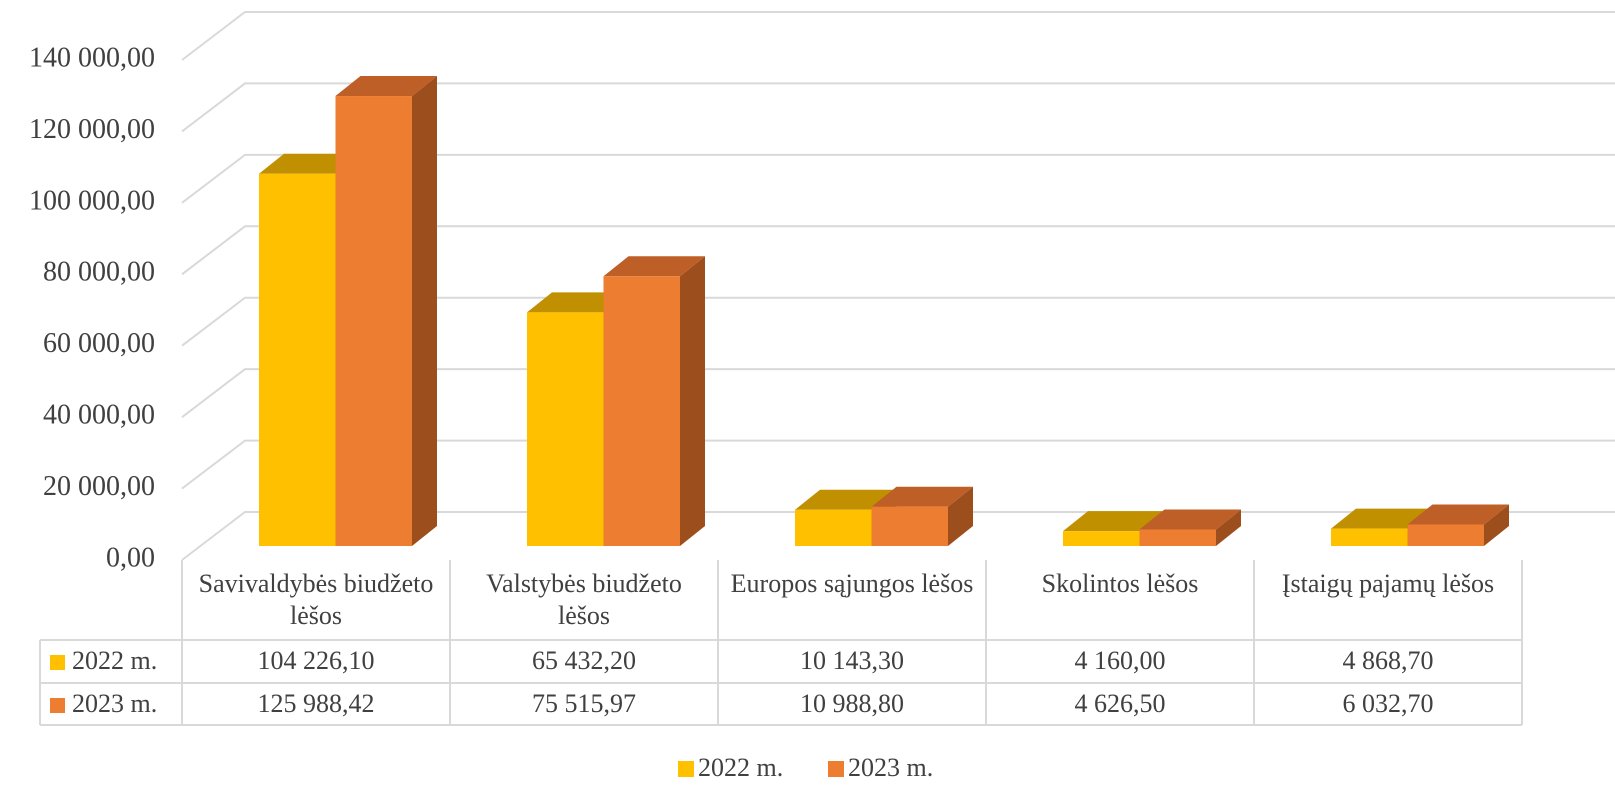 This screenshot has height=804, width=1615. I want to click on category-label: Valstybės biudžeto lėšos, so click(584, 599).